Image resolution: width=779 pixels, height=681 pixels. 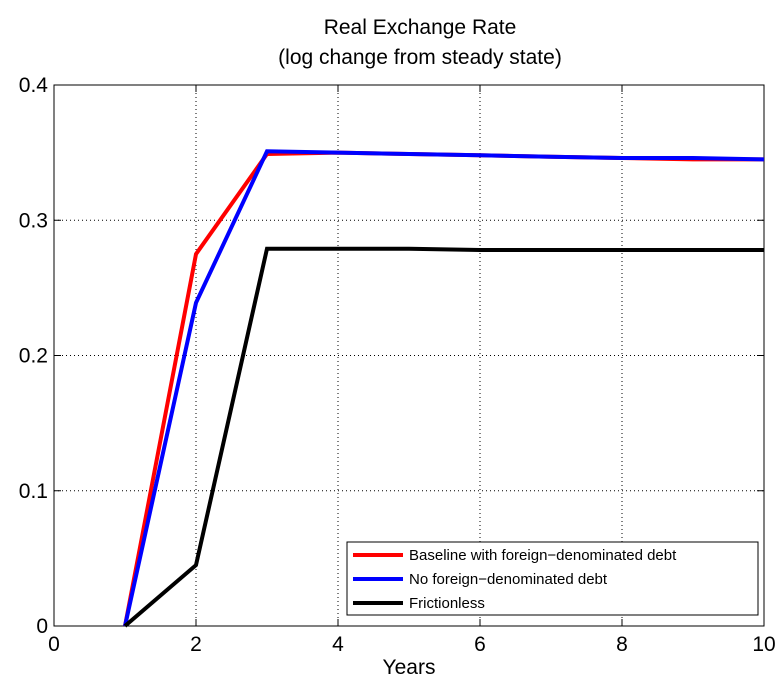 What do you see at coordinates (412, 644) in the screenshot?
I see `x-tick-labels: 0 2 4 6 8 10` at bounding box center [412, 644].